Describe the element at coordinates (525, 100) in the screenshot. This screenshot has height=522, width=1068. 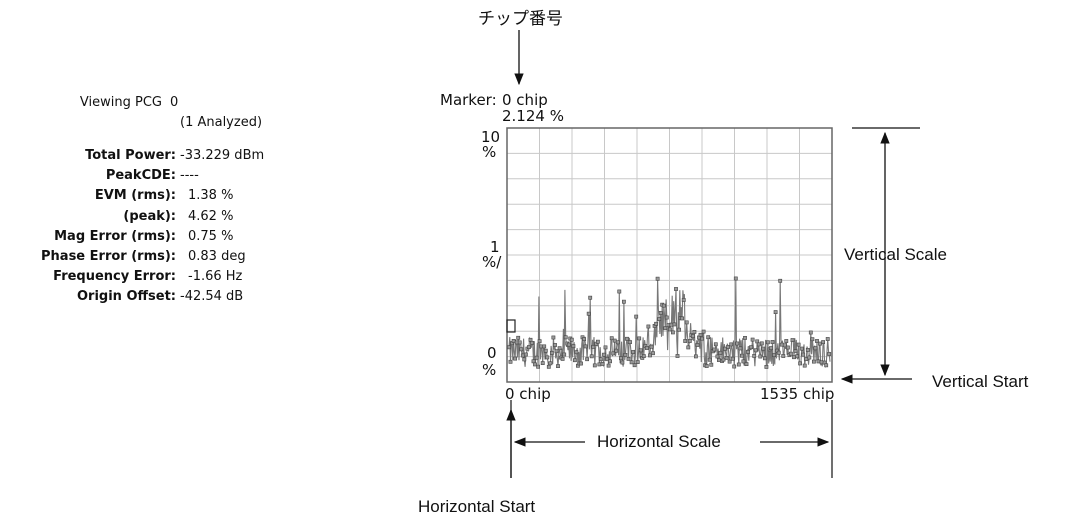
I see `marker-position: 0 chip` at that location.